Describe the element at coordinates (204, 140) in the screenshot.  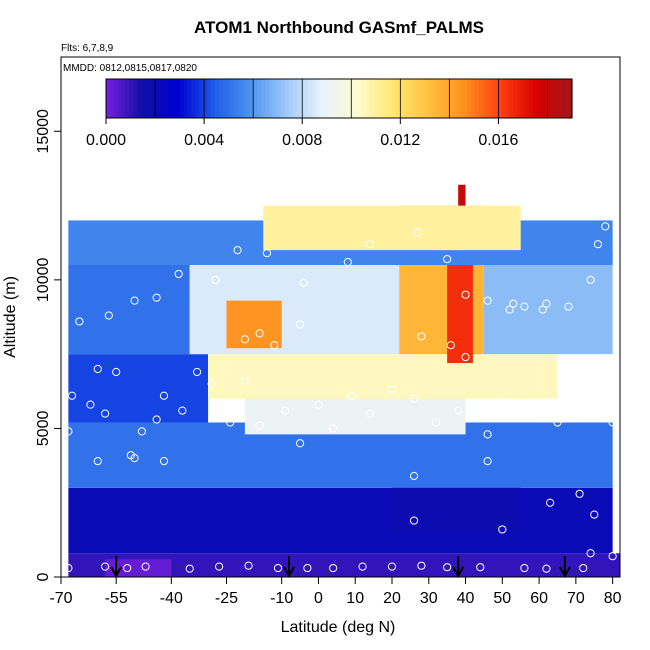
I see `colorbar-tick-label: 0.004` at that location.